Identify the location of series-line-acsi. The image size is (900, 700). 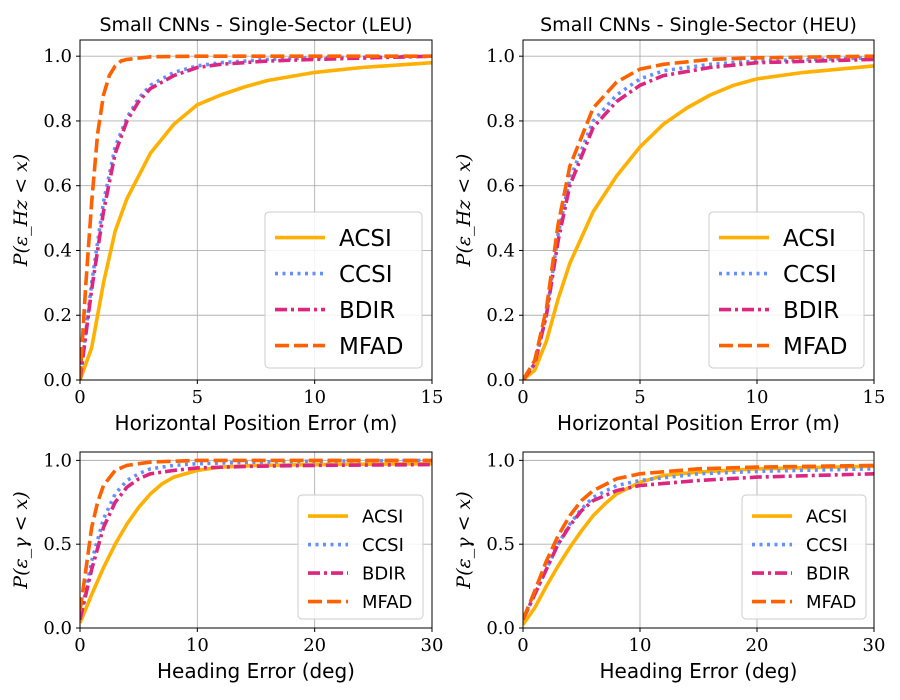
(698, 545).